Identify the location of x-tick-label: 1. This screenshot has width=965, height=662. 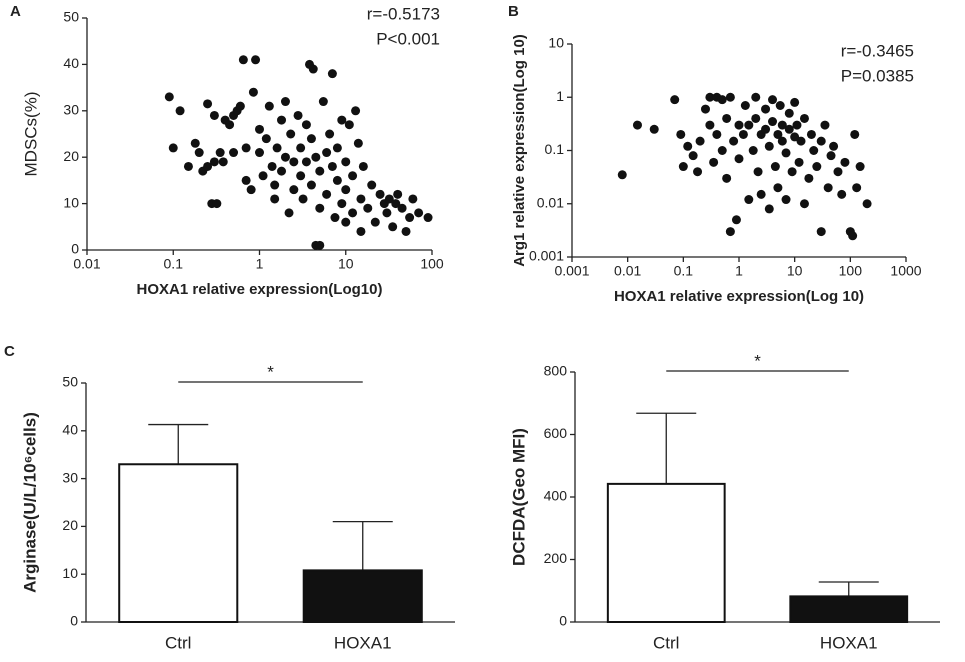
(260, 264).